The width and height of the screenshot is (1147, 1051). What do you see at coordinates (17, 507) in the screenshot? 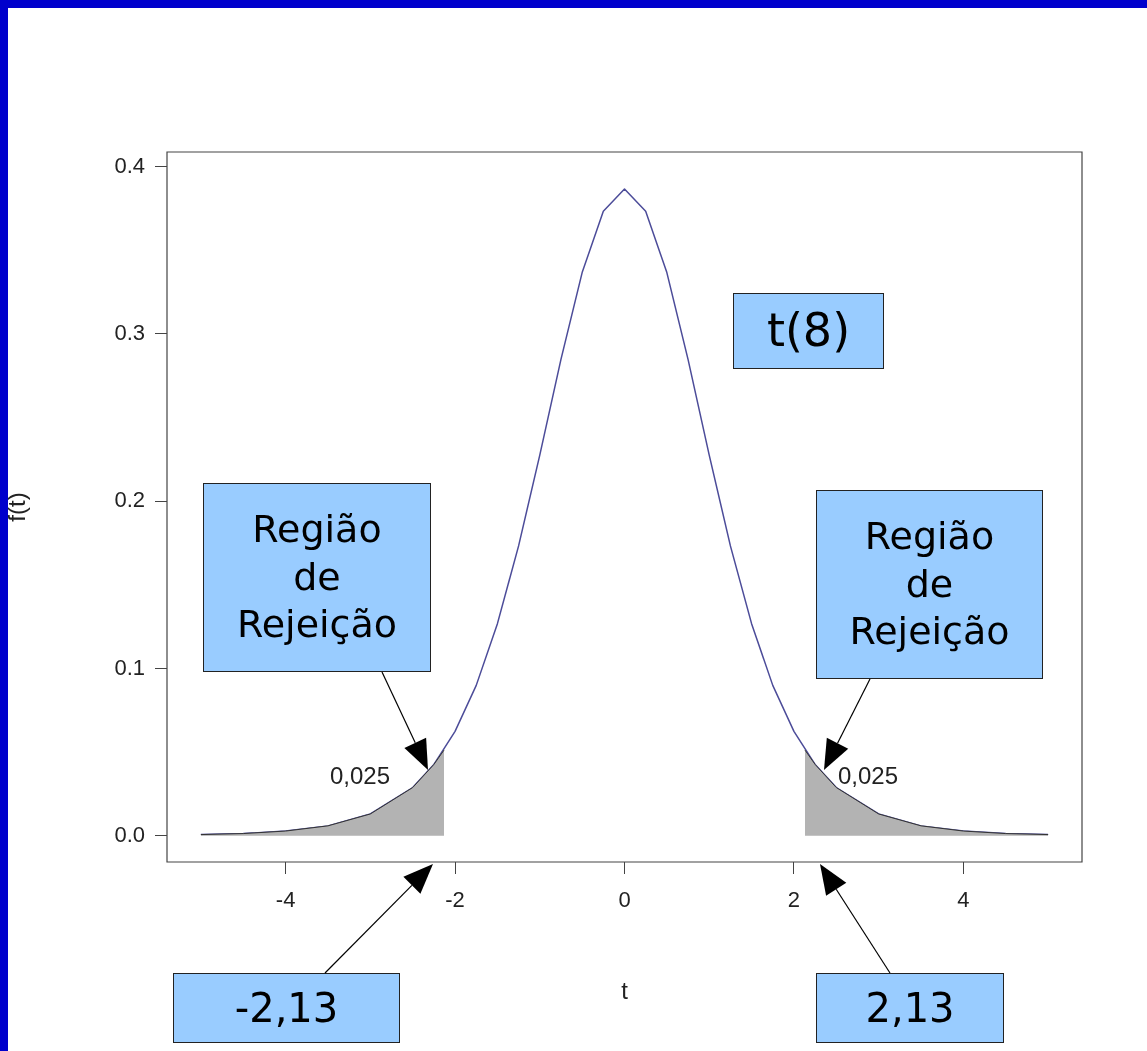
I see `y-axis-title: f(t)` at bounding box center [17, 507].